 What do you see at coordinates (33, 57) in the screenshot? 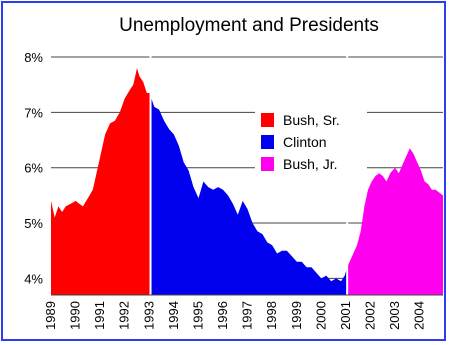
I see `y-tick-label: 8%` at bounding box center [33, 57].